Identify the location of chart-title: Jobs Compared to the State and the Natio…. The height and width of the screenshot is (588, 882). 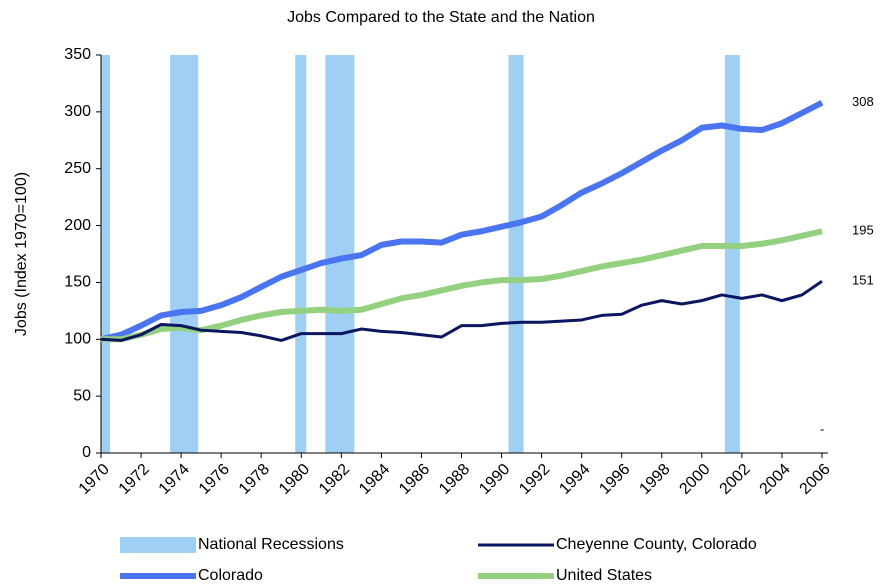
(441, 17).